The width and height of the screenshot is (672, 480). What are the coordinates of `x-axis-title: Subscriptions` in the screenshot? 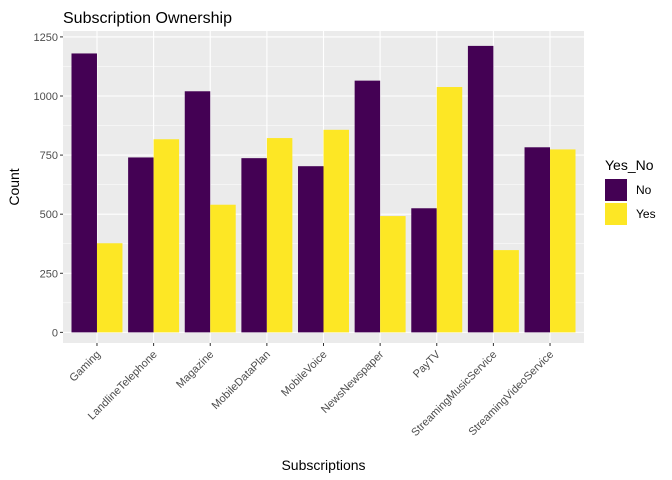 It's located at (323, 465).